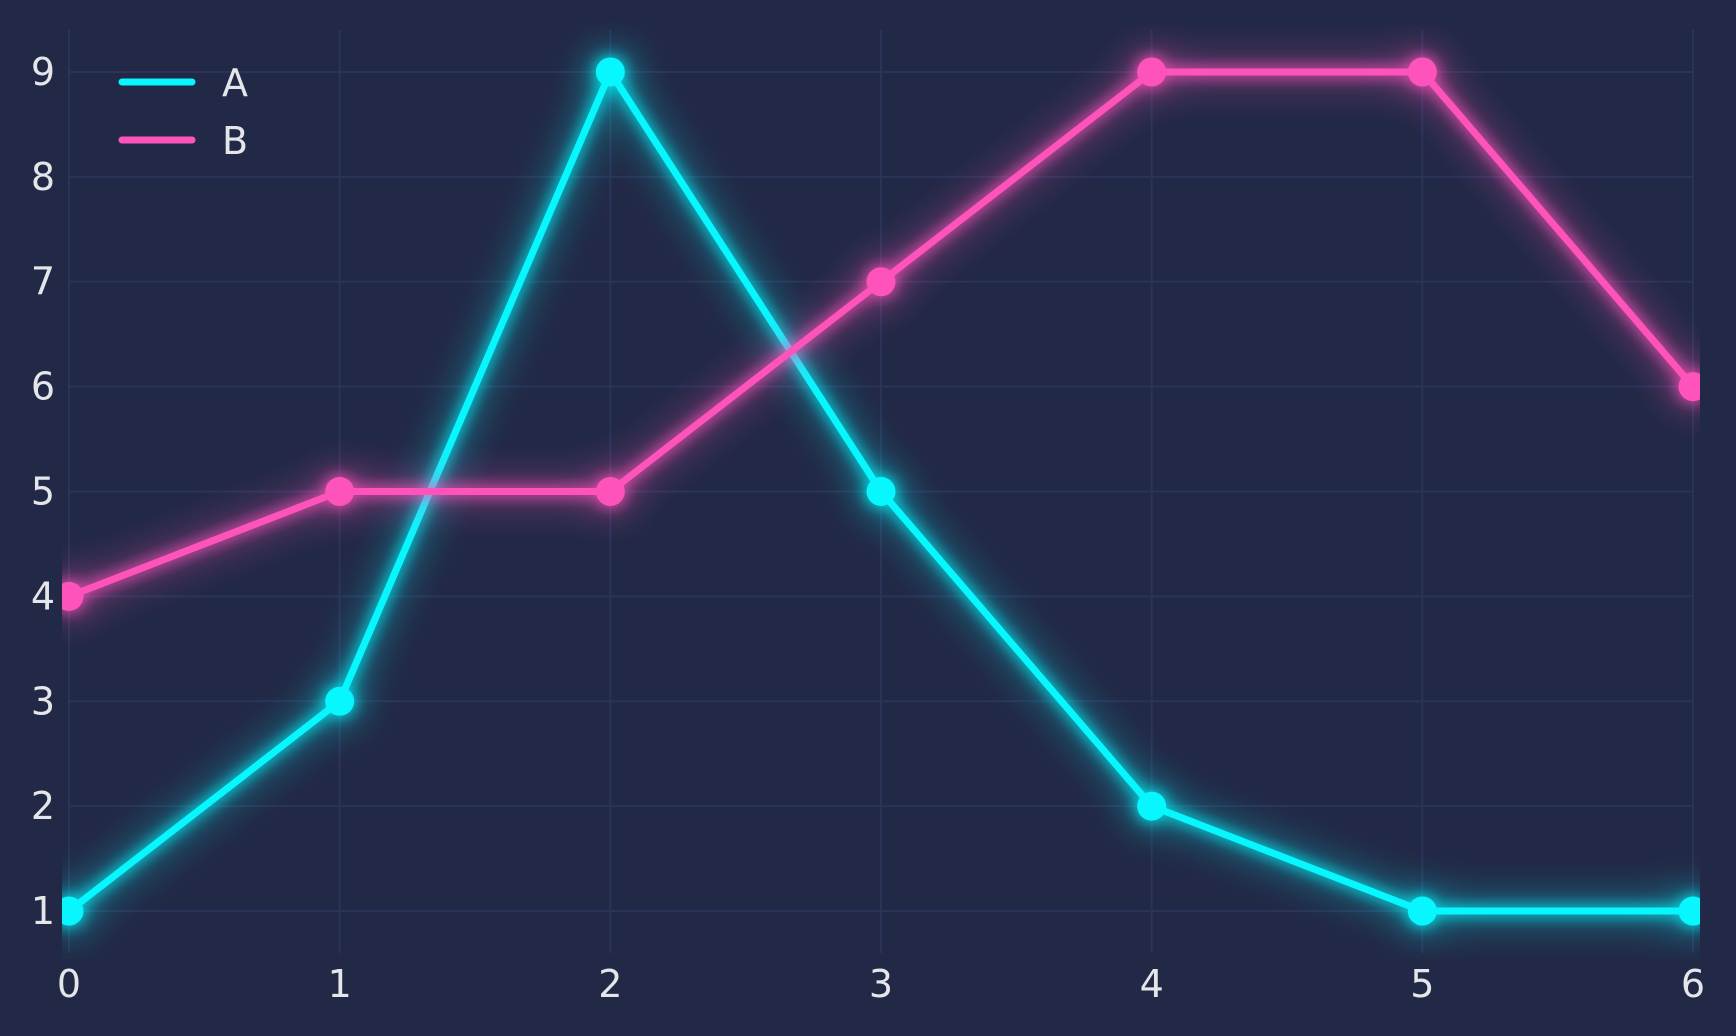 Image resolution: width=1736 pixels, height=1036 pixels. What do you see at coordinates (43, 72) in the screenshot?
I see `y-tick-label: 9` at bounding box center [43, 72].